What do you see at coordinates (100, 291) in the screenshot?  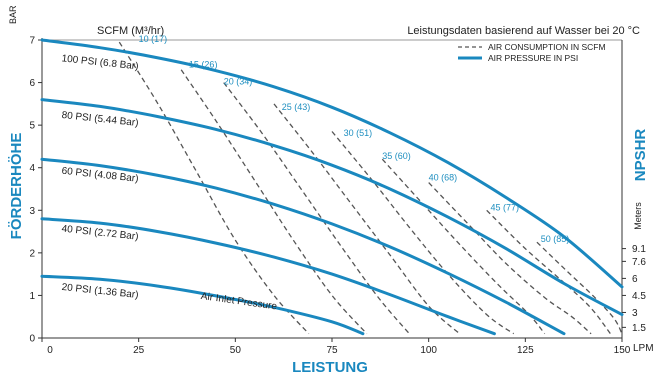 I see `pressure-curve-label: 20 PSI (1.36 Bar)` at bounding box center [100, 291].